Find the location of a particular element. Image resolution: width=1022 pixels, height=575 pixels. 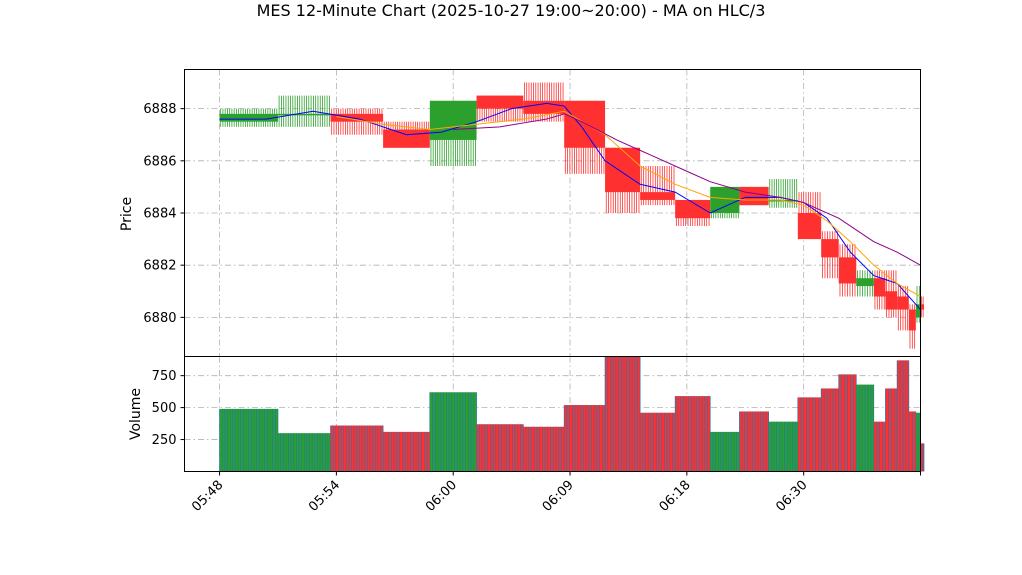

volume-y-axis: 250 500 750 is located at coordinates (168, 408).